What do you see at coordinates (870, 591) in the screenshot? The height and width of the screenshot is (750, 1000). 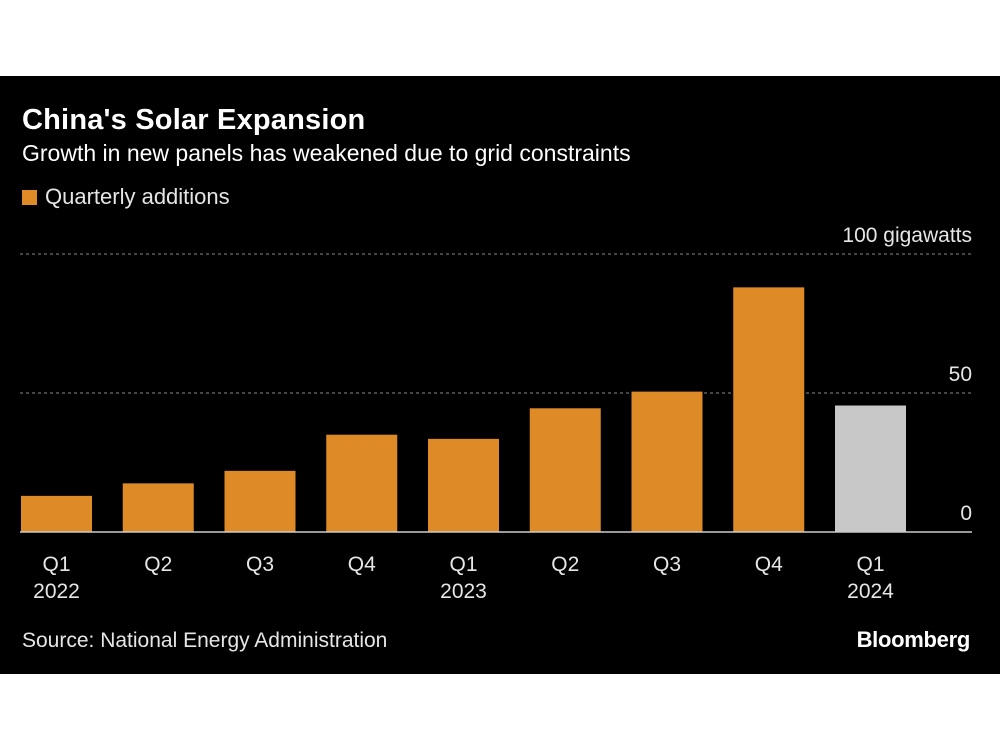 I see `x-year-label: 2024` at bounding box center [870, 591].